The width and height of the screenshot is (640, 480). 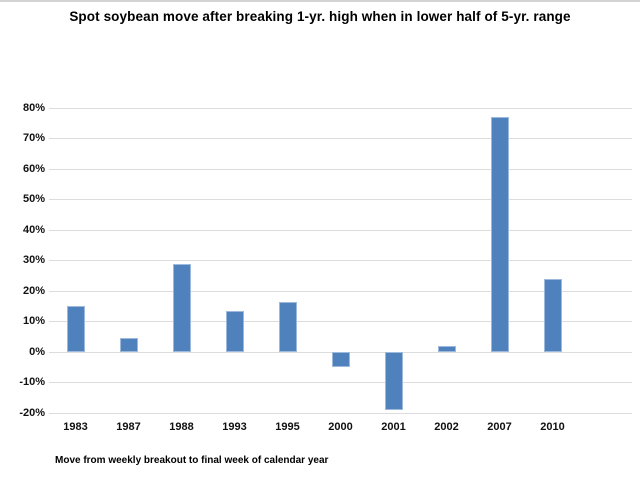 I want to click on y-axis-tick-label: -10%, so click(x=32, y=382).